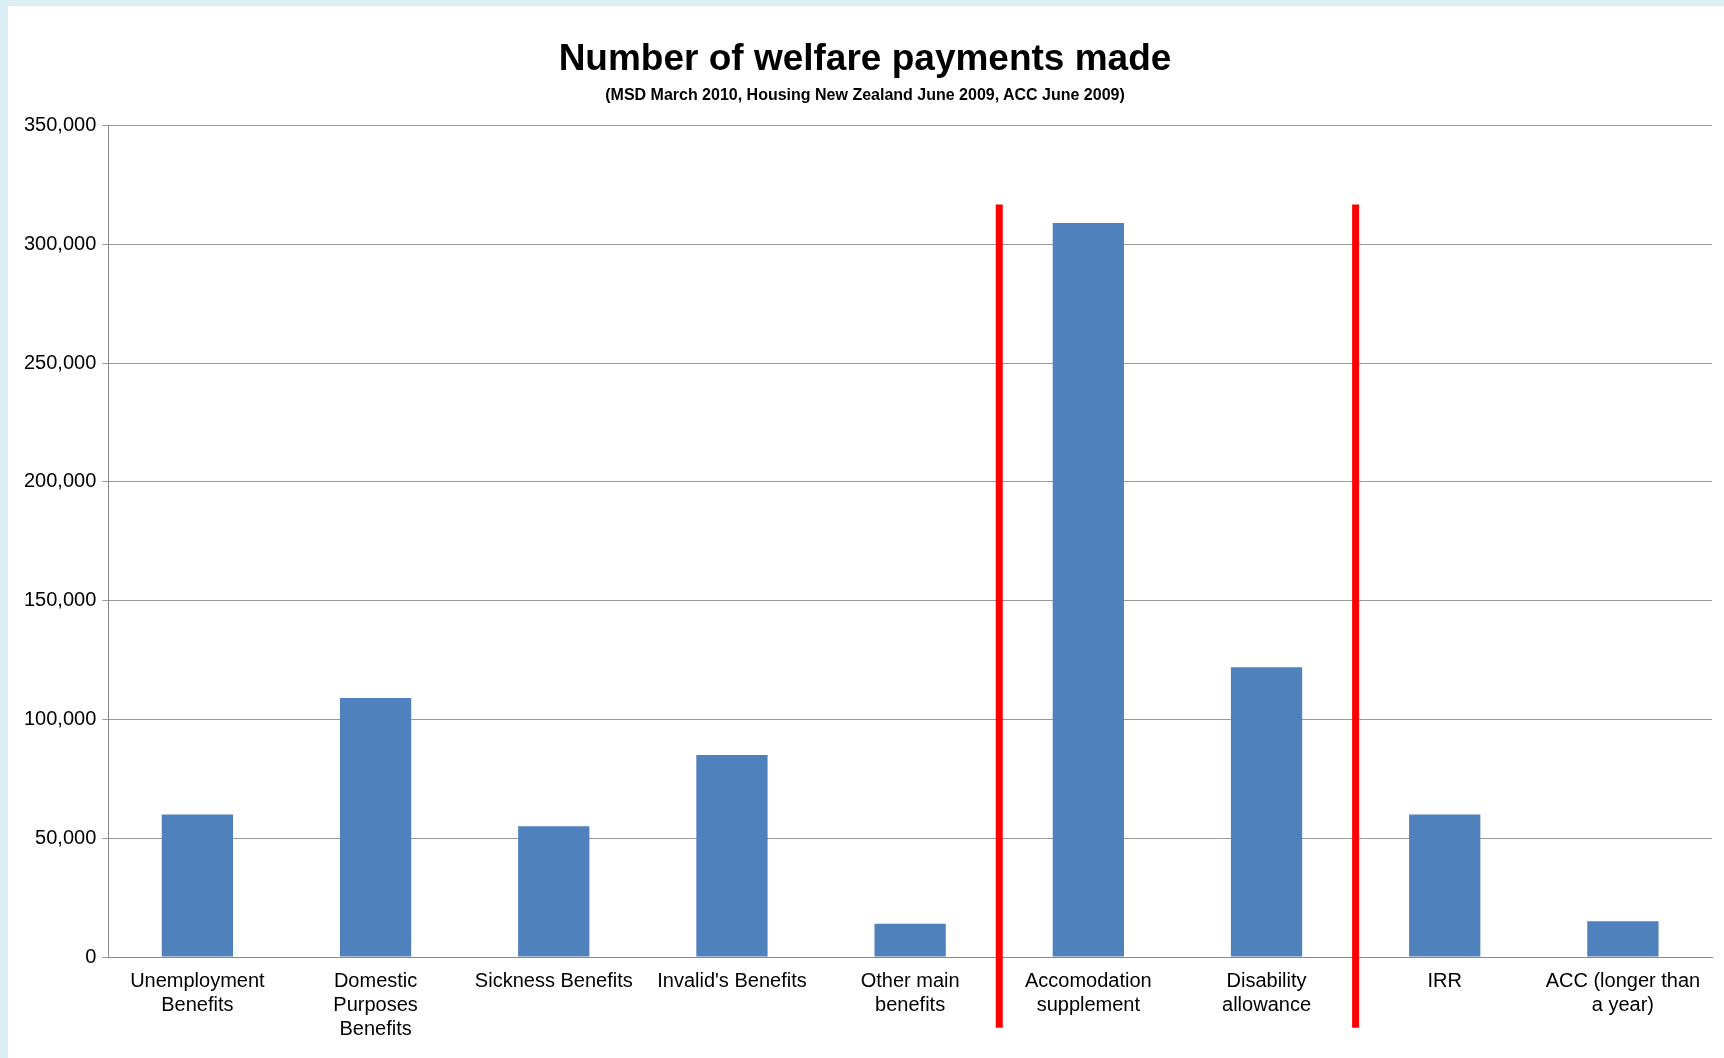 The height and width of the screenshot is (1058, 1724). Describe the element at coordinates (60, 599) in the screenshot. I see `y-tick-label: 150,000` at that location.